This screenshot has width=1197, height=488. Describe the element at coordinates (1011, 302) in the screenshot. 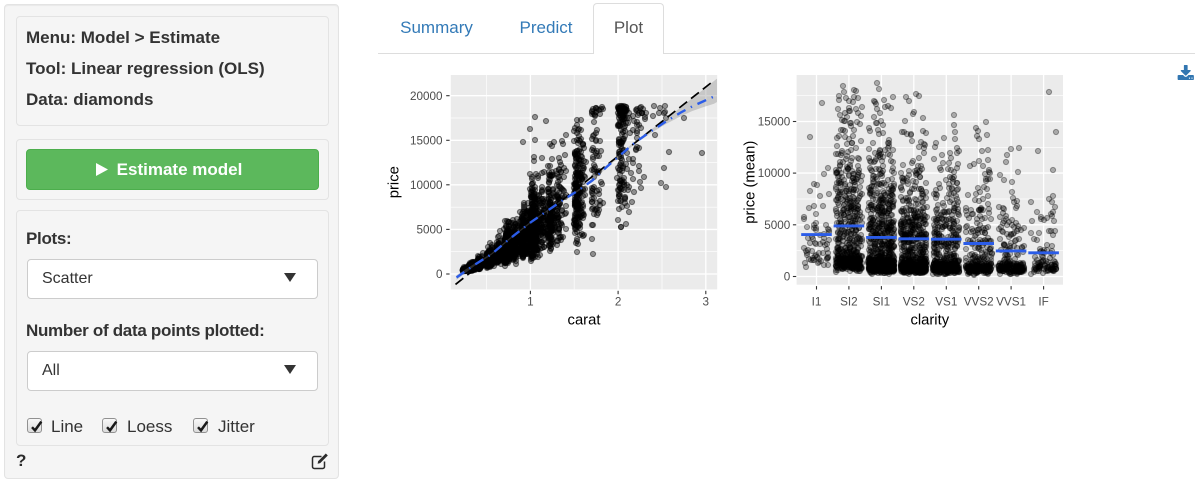

I see `svg-text: VVS1` at that location.